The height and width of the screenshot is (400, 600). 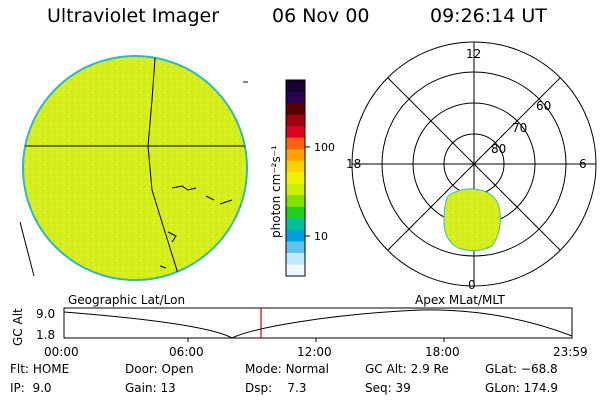 I want to click on dsp-status: Dsp: 7.3, so click(x=276, y=388).